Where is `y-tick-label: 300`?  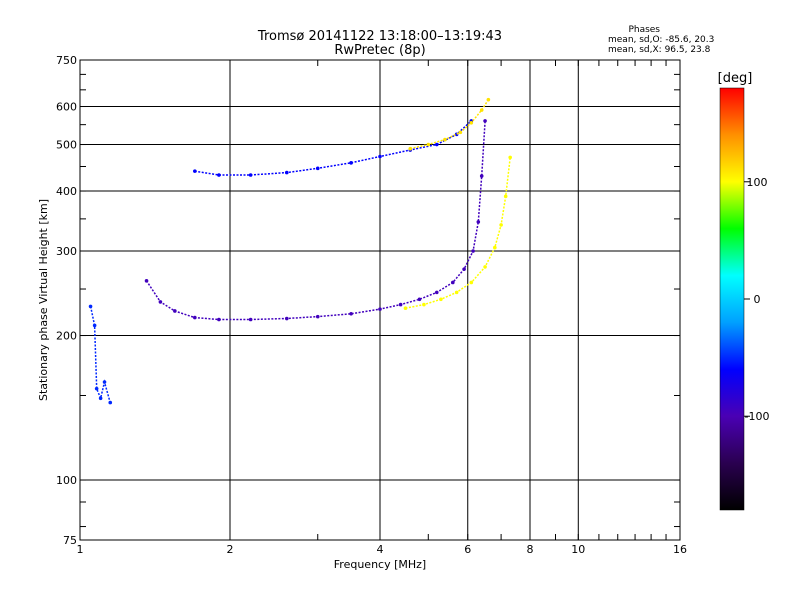
y-tick-label: 300 is located at coordinates (66, 251).